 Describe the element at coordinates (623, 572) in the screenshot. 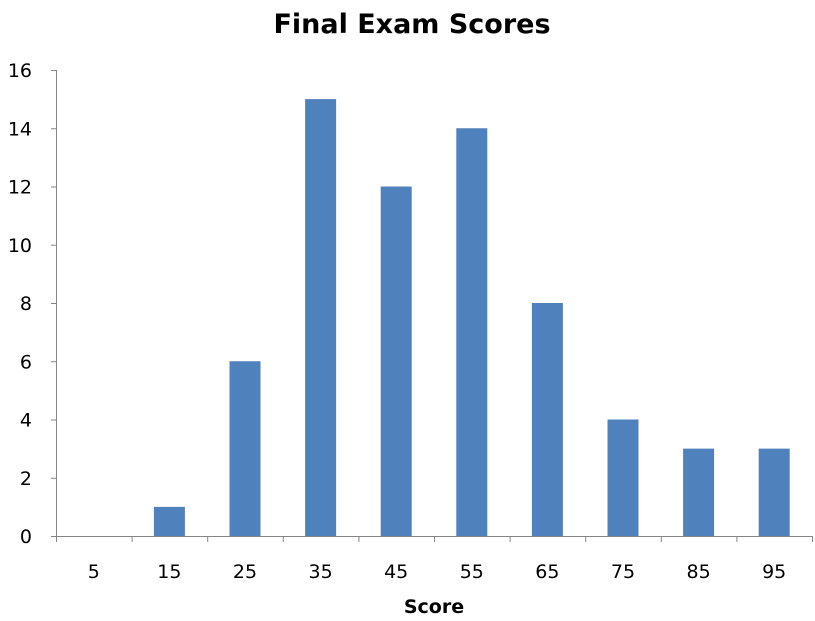

I see `x-tick-label: 75` at that location.